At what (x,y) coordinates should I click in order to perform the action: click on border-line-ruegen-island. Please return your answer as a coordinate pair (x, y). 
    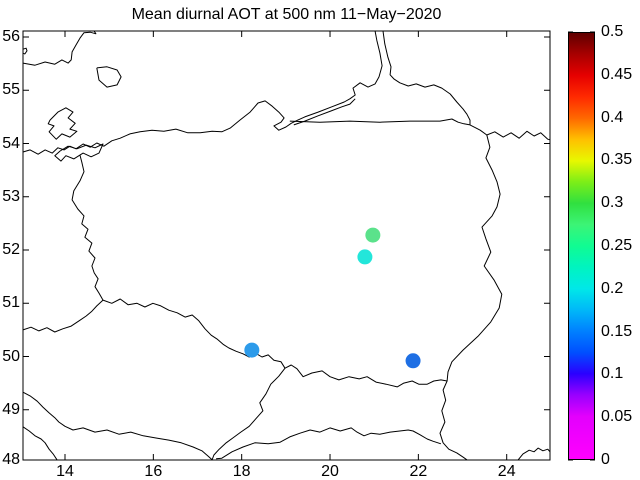
    Looking at the image, I should click on (62, 123).